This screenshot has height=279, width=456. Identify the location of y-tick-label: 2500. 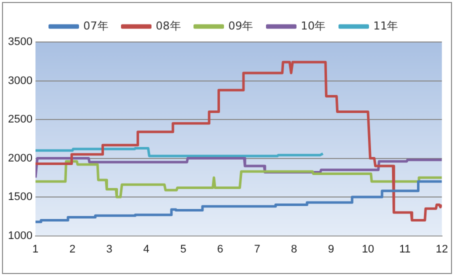
(20, 120).